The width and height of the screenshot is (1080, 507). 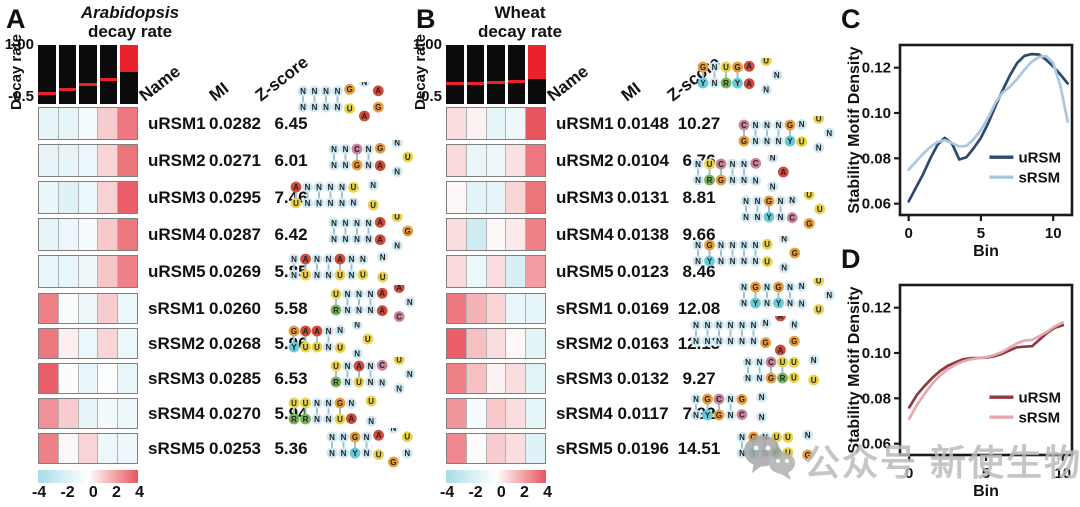 I want to click on panel-b-colorbar, so click(x=496, y=476).